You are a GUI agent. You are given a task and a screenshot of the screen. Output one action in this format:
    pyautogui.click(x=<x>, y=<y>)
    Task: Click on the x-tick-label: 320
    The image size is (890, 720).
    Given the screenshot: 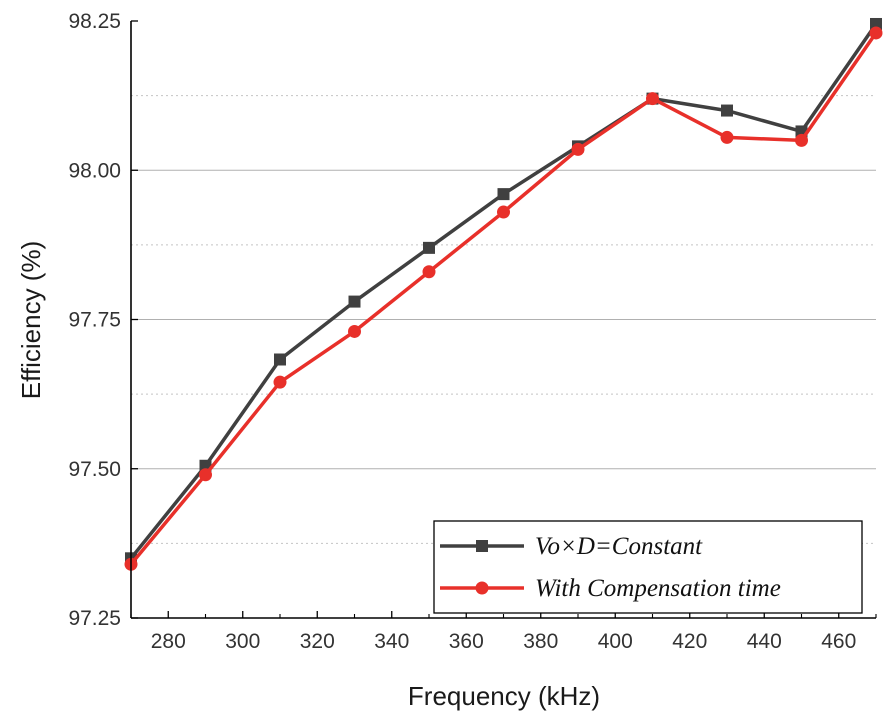 What is the action you would take?
    pyautogui.click(x=317, y=641)
    